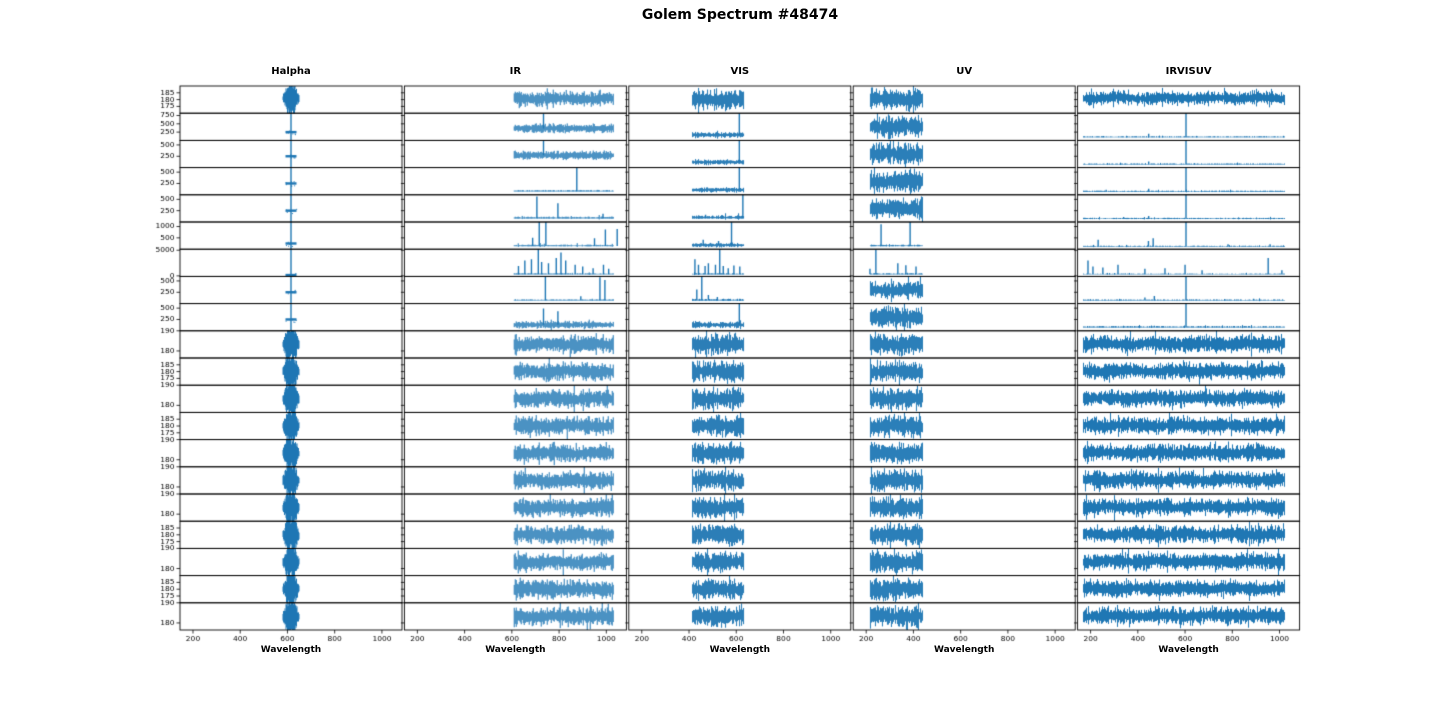 The width and height of the screenshot is (1440, 720). I want to click on column-title-ir: IR, so click(515, 71).